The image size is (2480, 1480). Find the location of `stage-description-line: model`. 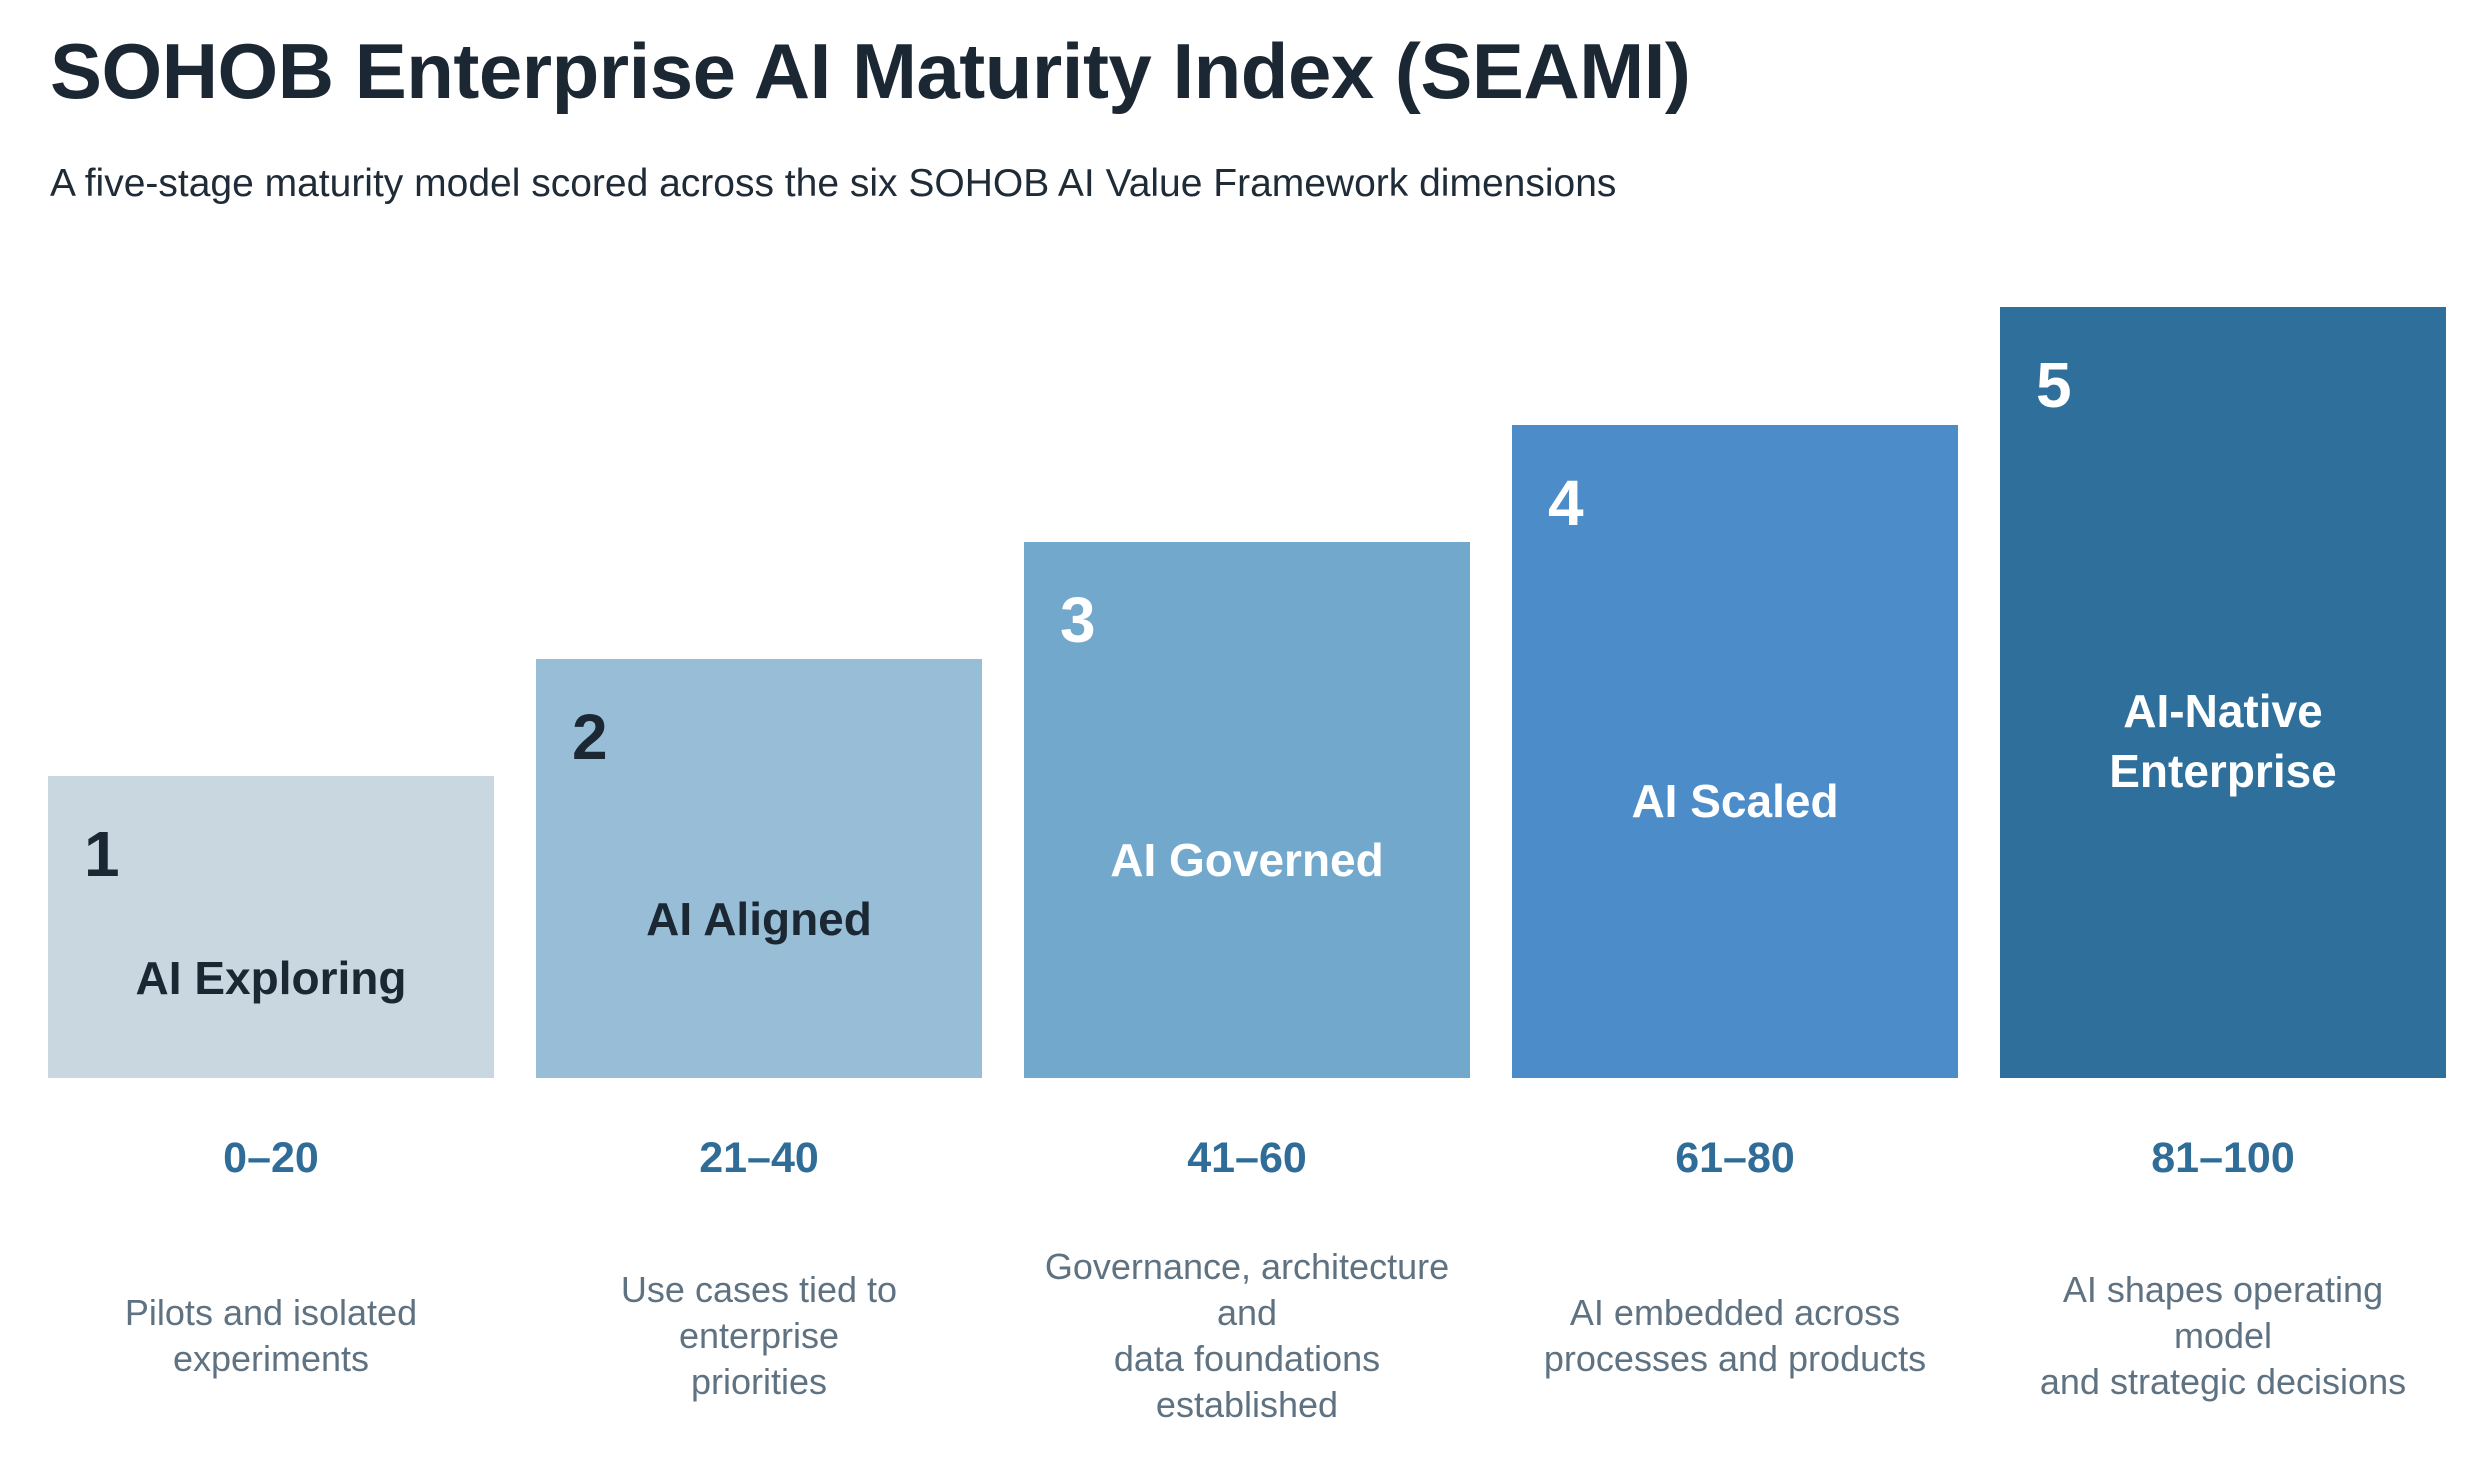

stage-description-line: model is located at coordinates (2223, 1335).